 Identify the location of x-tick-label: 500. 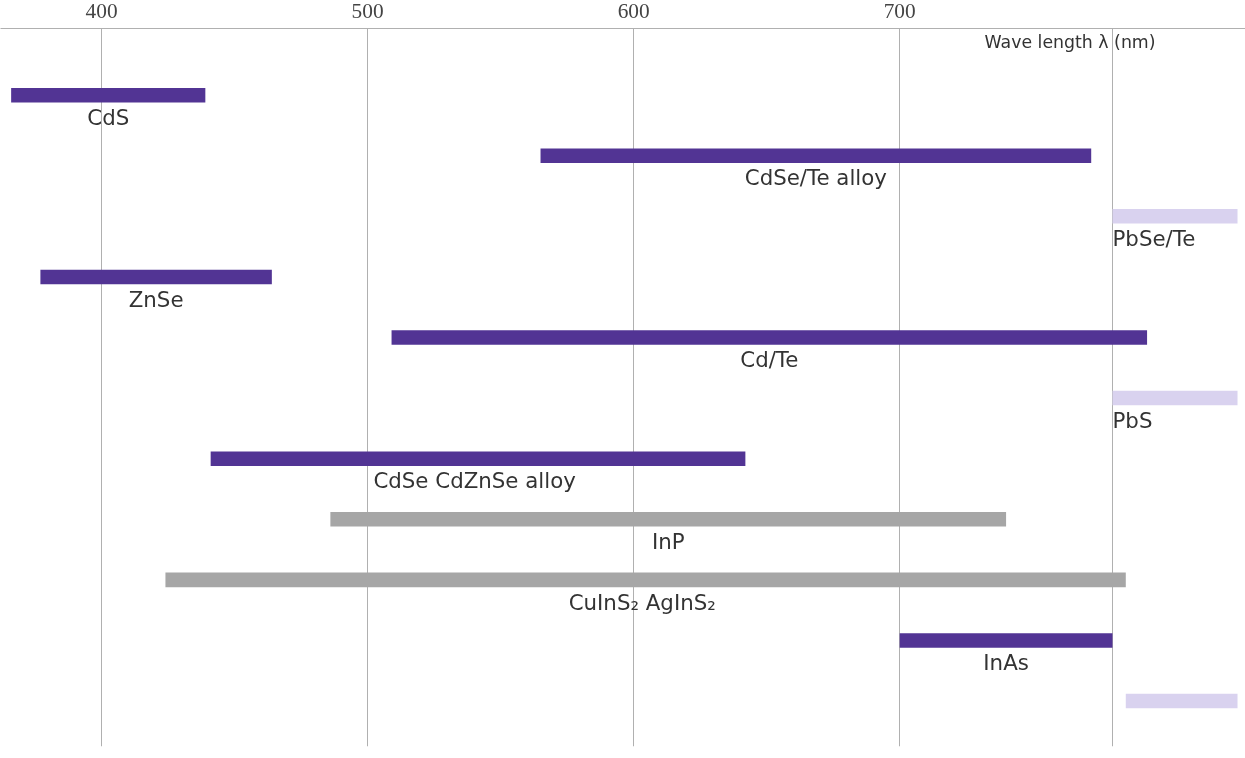
(367, 11).